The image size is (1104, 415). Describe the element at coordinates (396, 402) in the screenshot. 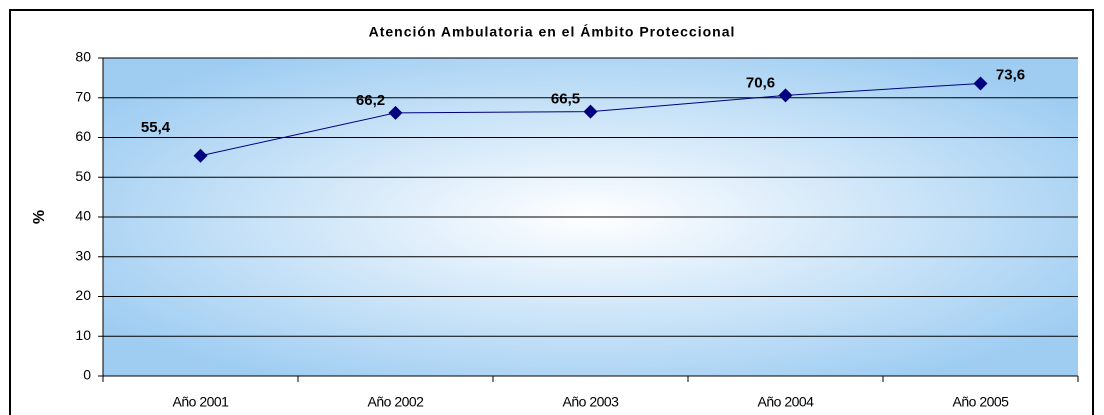

I see `x-tick-label: Año 2002` at that location.